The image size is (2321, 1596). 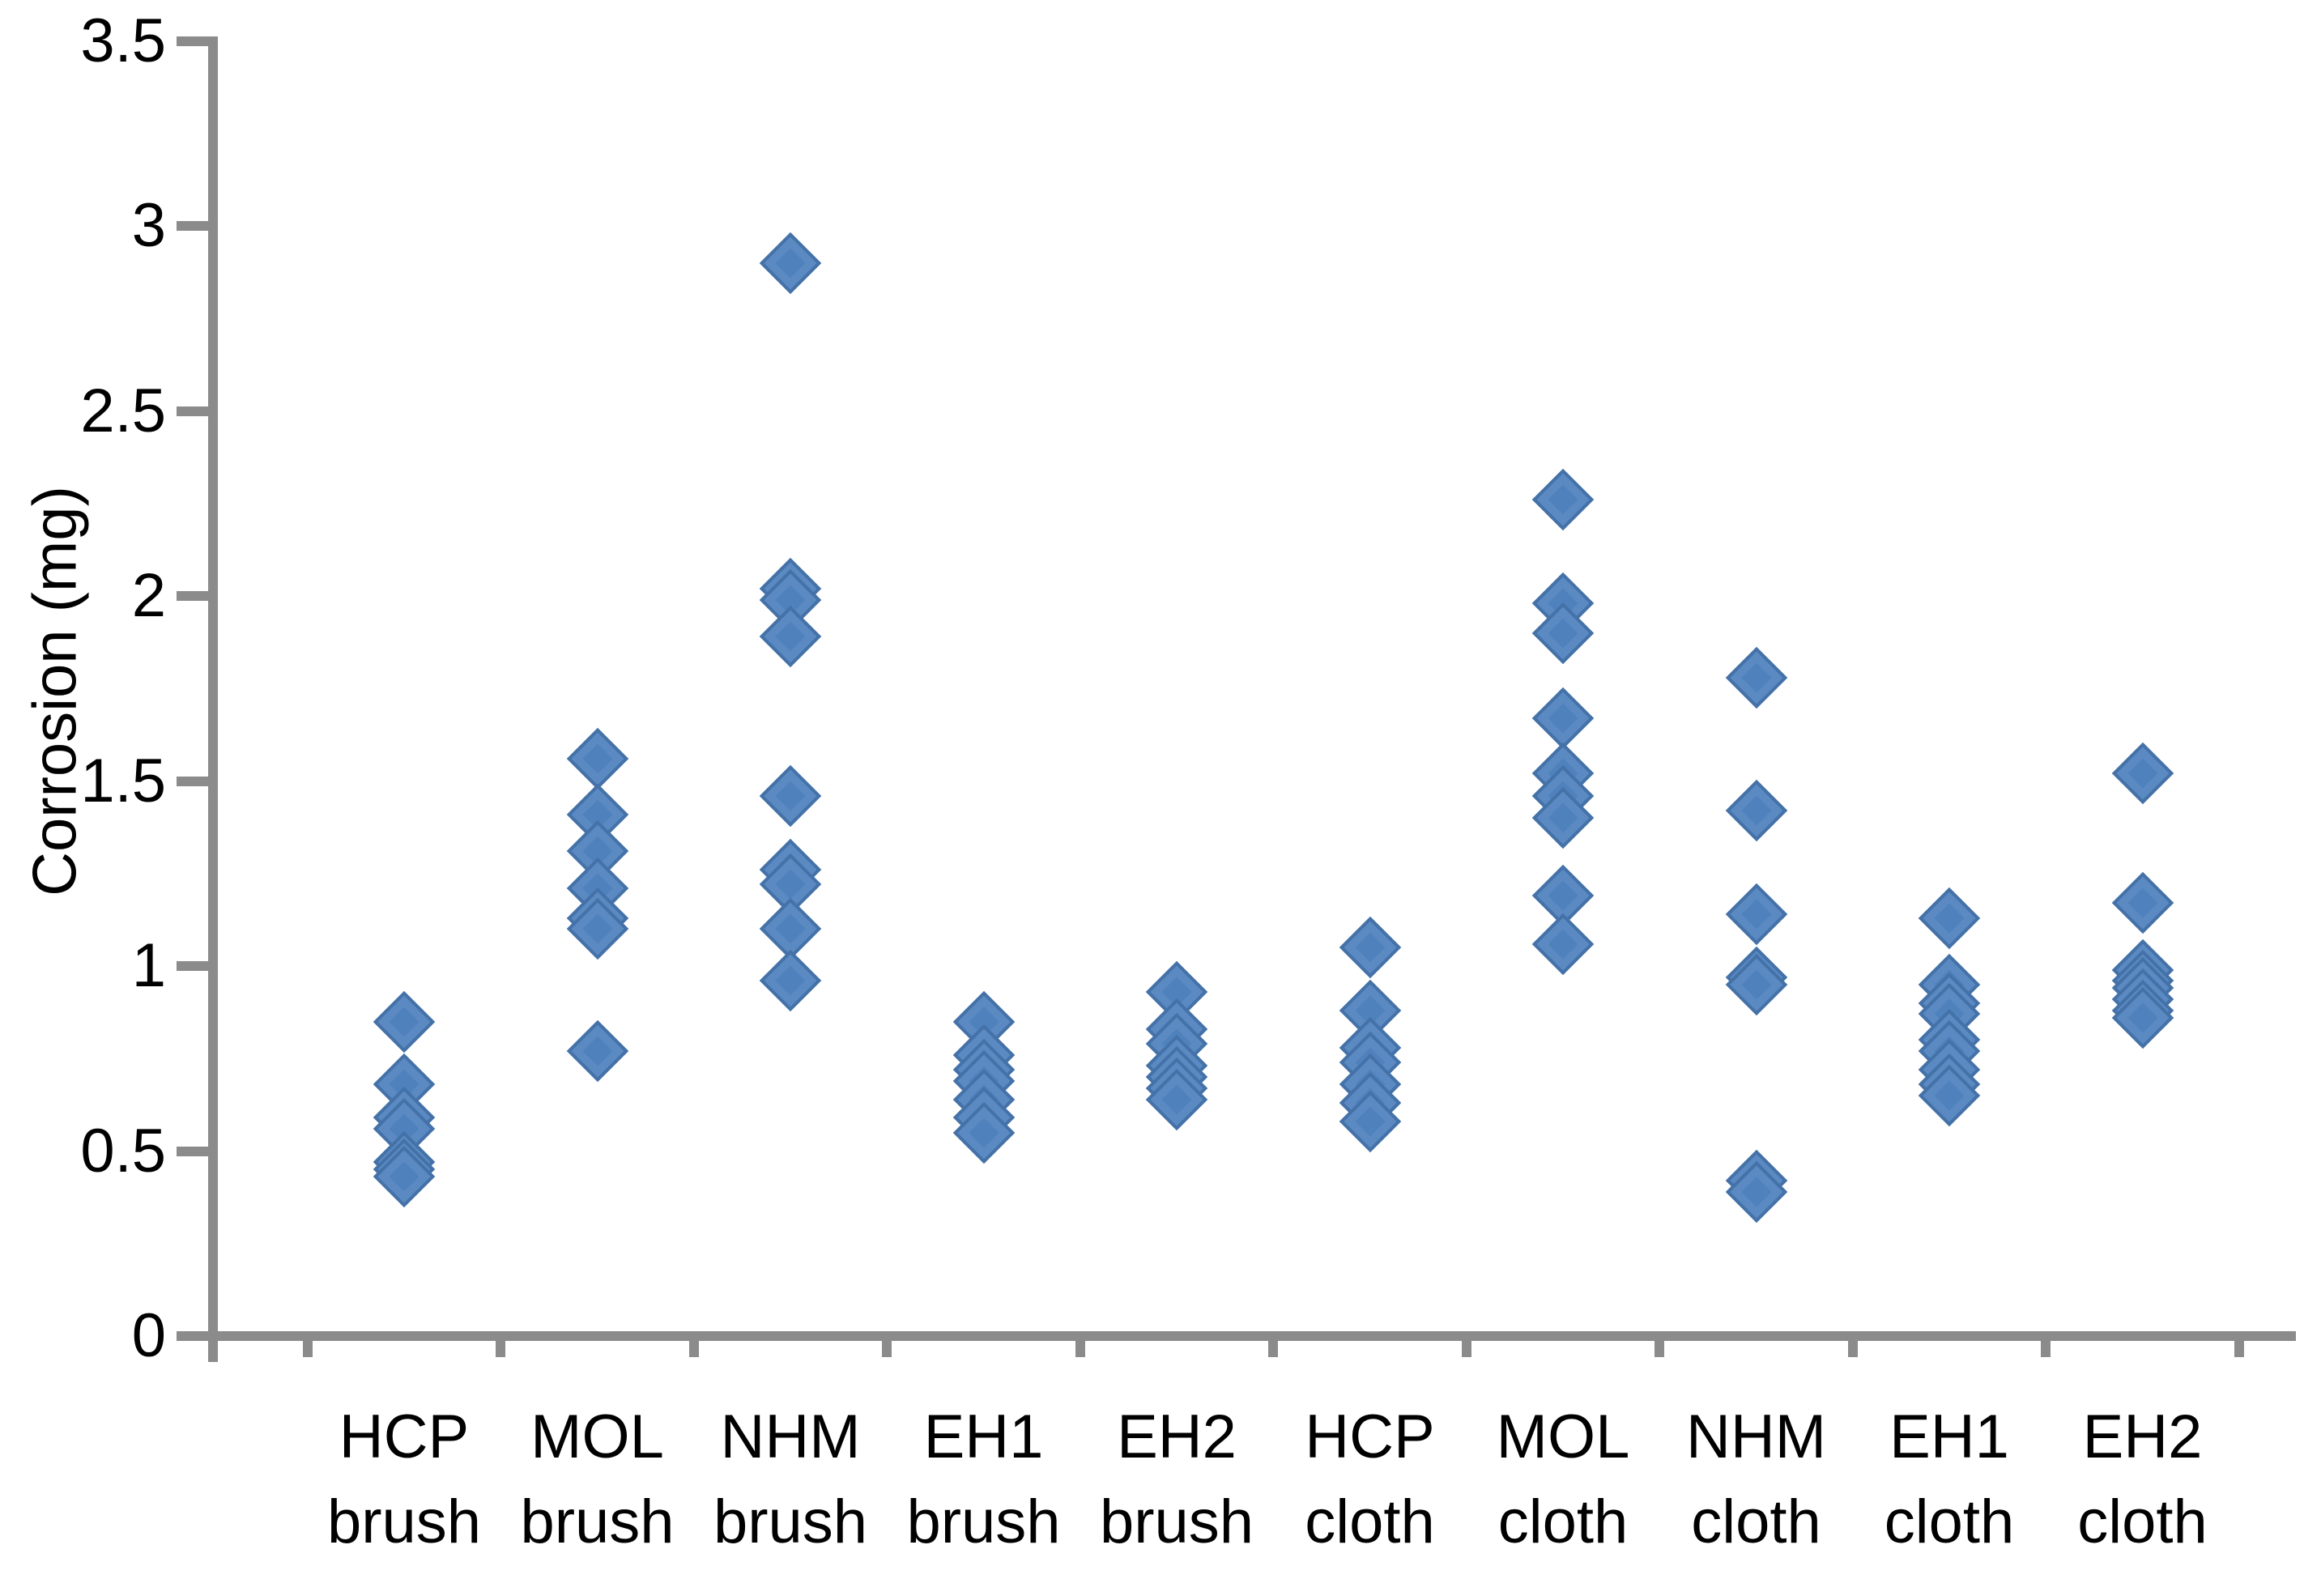 What do you see at coordinates (149, 965) in the screenshot?
I see `y-axis-tick-label: 1` at bounding box center [149, 965].